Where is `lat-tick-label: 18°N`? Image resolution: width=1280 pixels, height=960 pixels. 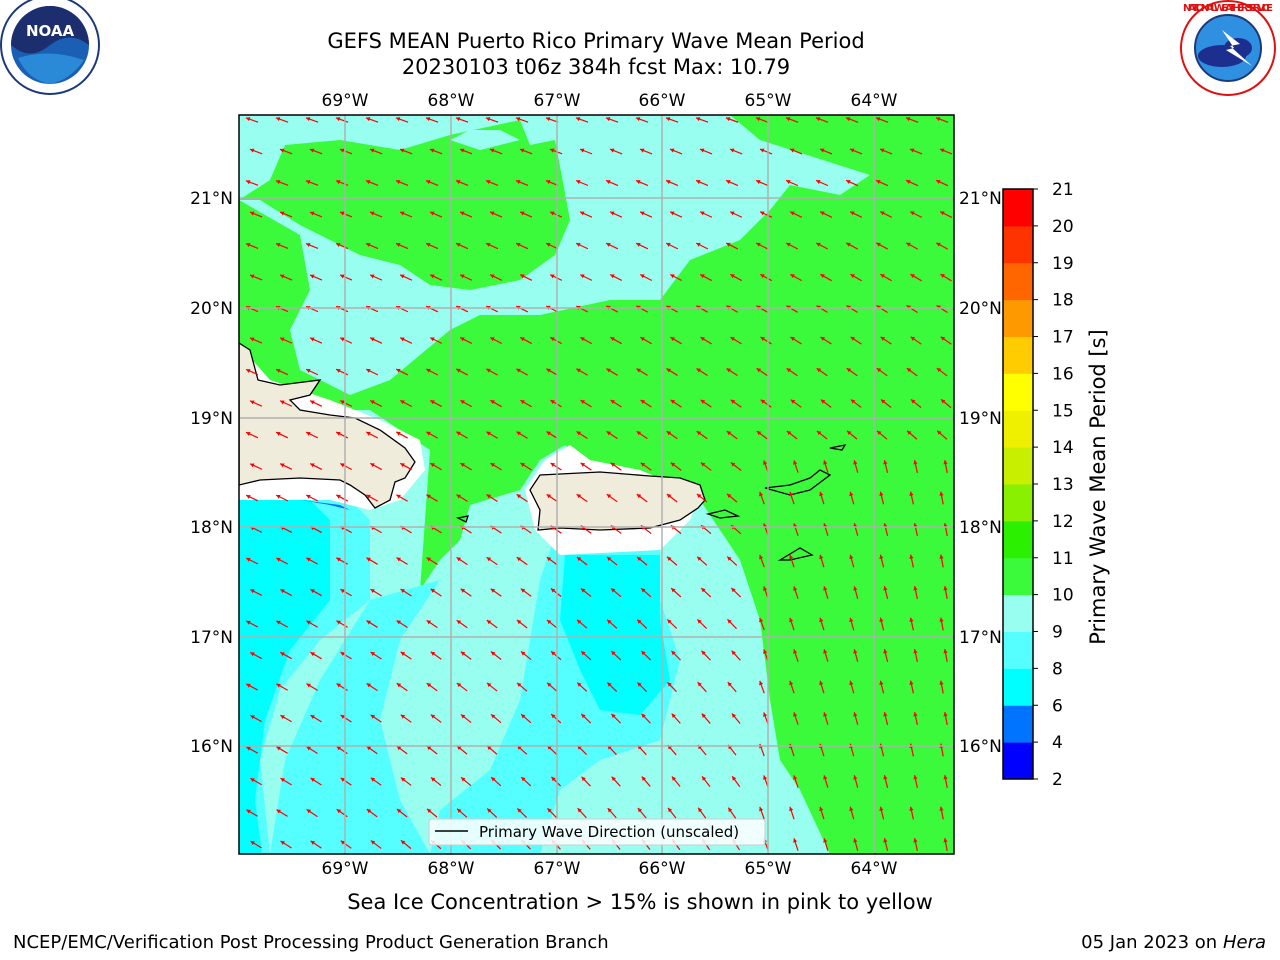 lat-tick-label: 18°N is located at coordinates (211, 528).